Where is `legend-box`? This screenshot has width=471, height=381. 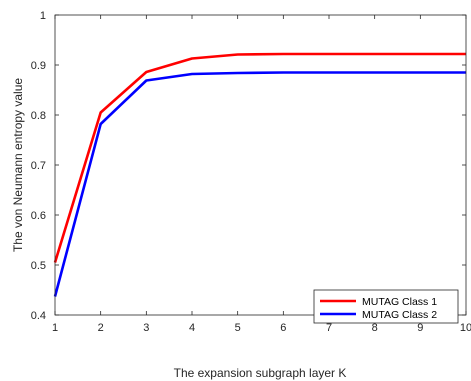
legend-box is located at coordinates (386, 306).